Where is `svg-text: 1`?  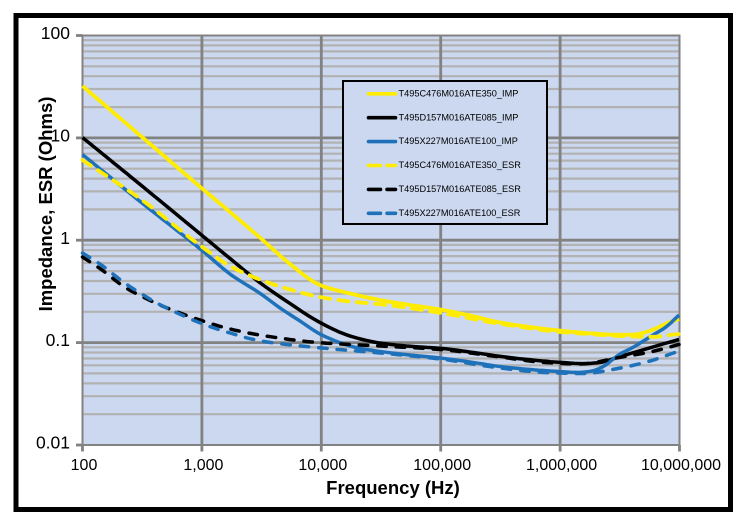
svg-text: 1 is located at coordinates (65, 238).